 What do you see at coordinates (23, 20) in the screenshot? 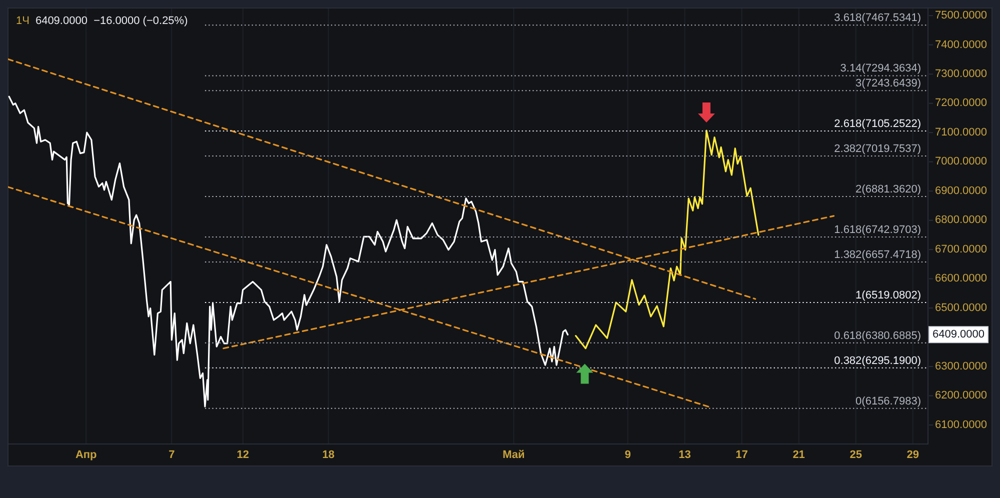
I see `text: 1Ч` at bounding box center [23, 20].